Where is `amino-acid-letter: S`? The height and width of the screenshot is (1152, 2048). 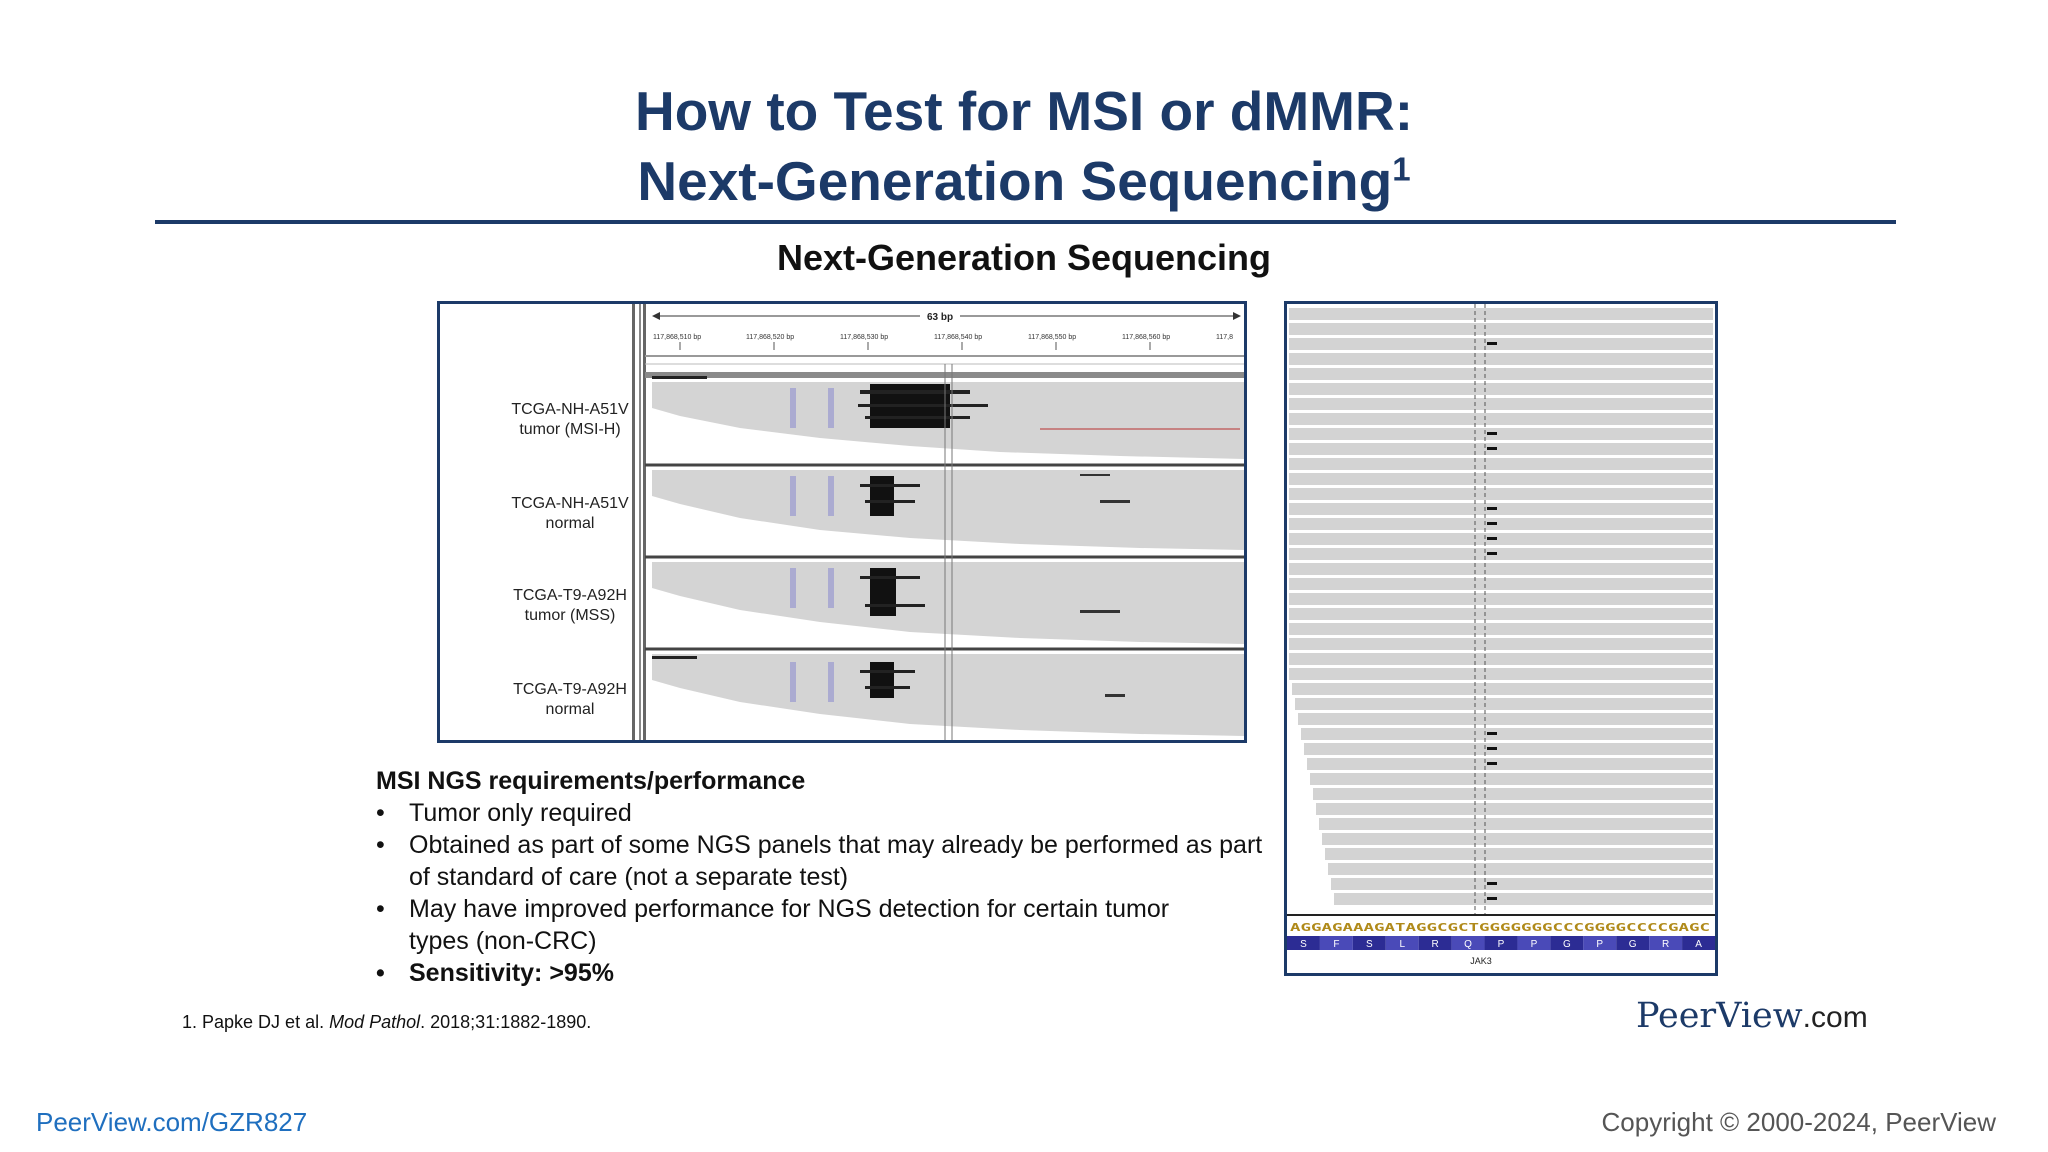 amino-acid-letter: S is located at coordinates (1303, 944).